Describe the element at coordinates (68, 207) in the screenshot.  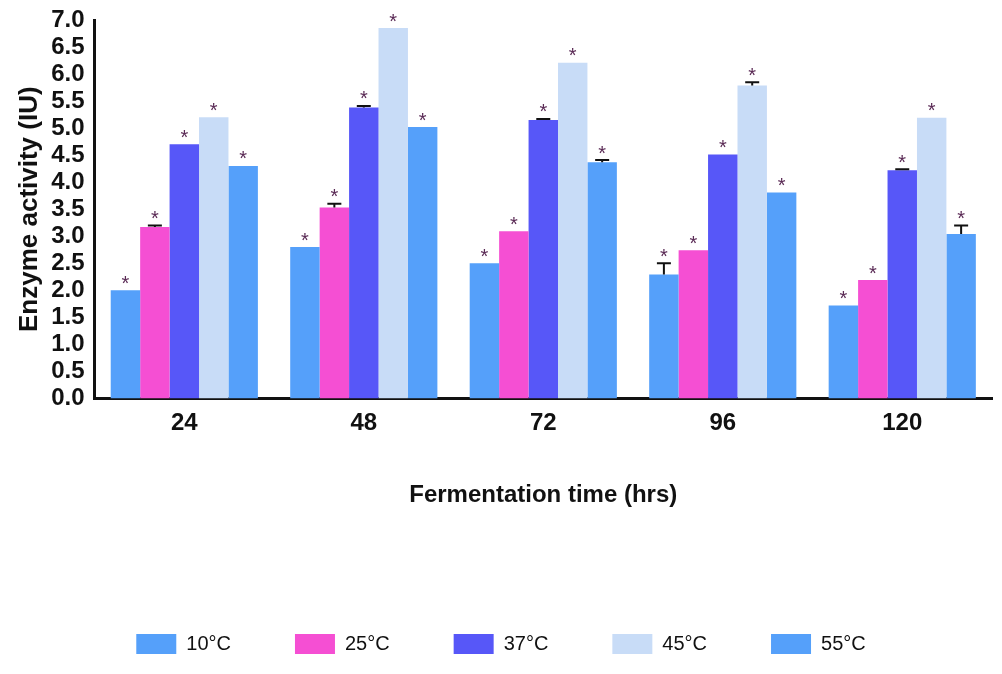
I see `y-tick-label: 3.5` at that location.